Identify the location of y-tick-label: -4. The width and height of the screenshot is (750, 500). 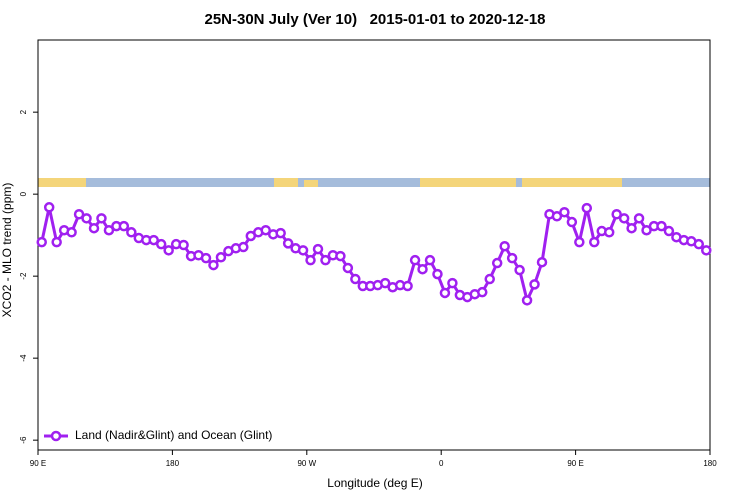
(23, 358).